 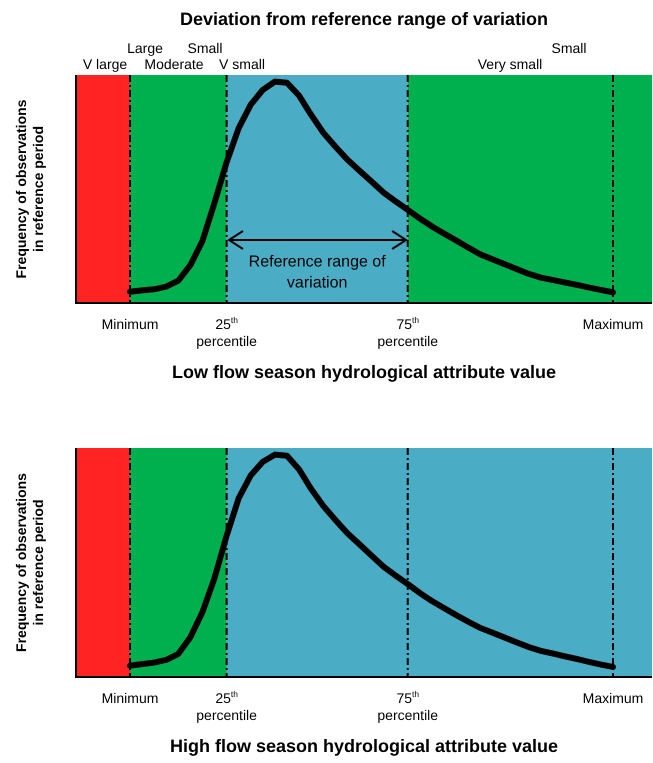 I want to click on text: Very small, so click(x=510, y=64).